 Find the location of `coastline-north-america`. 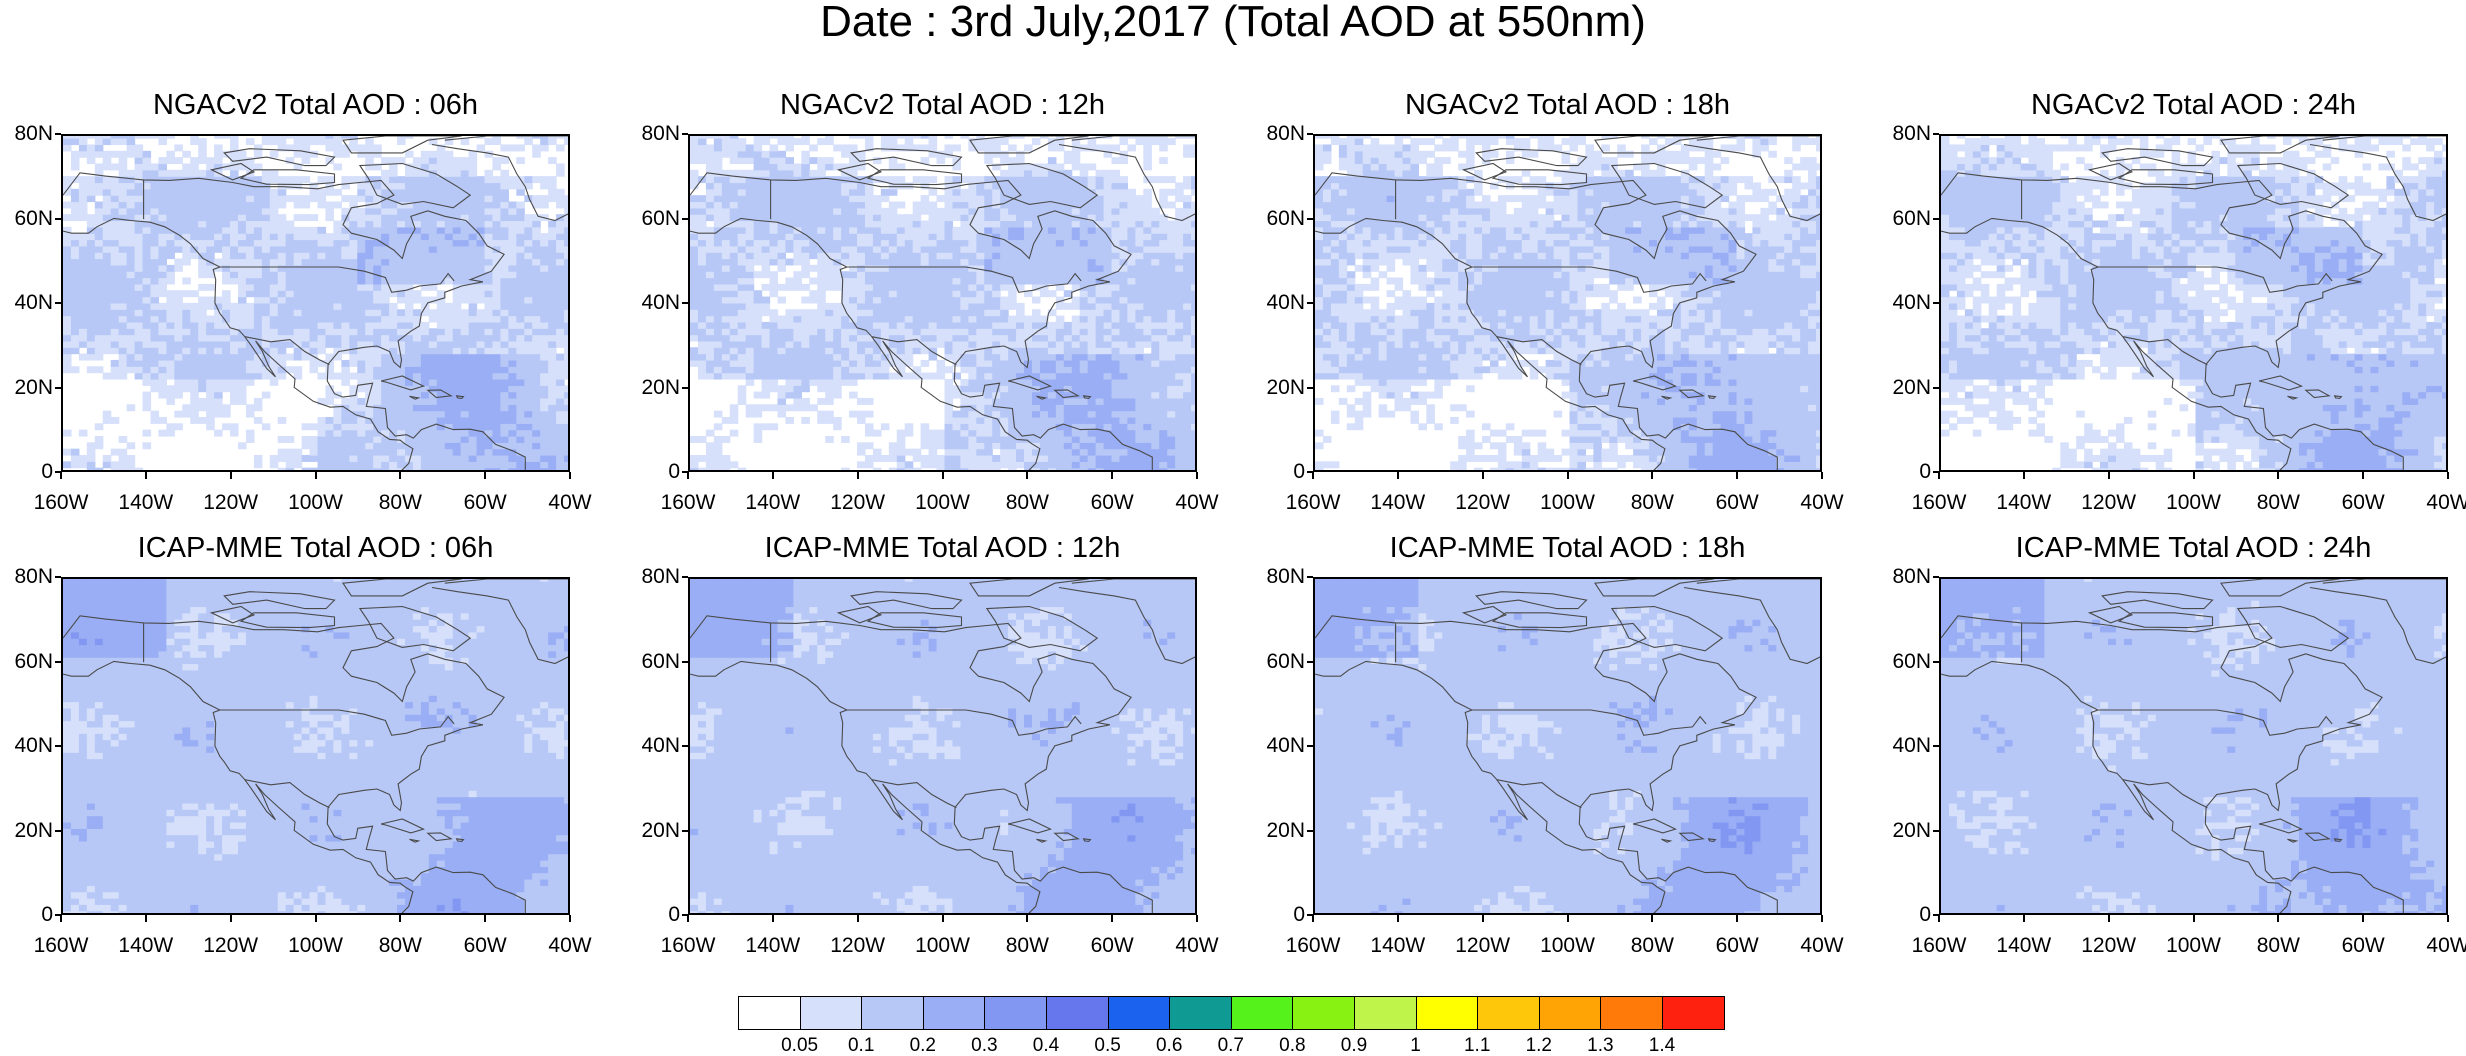

coastline-north-america is located at coordinates (2172, 321).